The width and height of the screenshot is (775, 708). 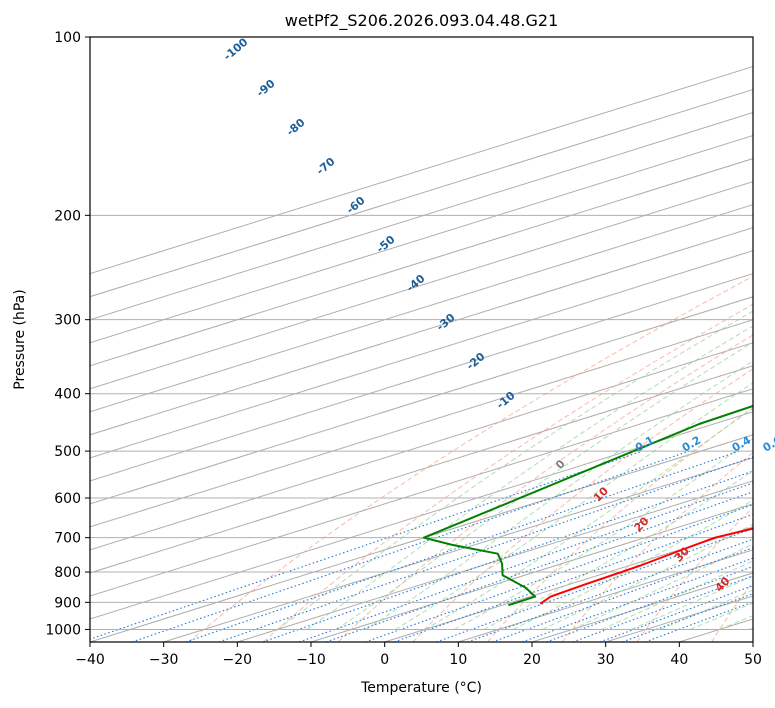 I want to click on x-axis-ticks: −40 −30 −20 −10 0 10 20 30 40 50, so click(x=418, y=655).